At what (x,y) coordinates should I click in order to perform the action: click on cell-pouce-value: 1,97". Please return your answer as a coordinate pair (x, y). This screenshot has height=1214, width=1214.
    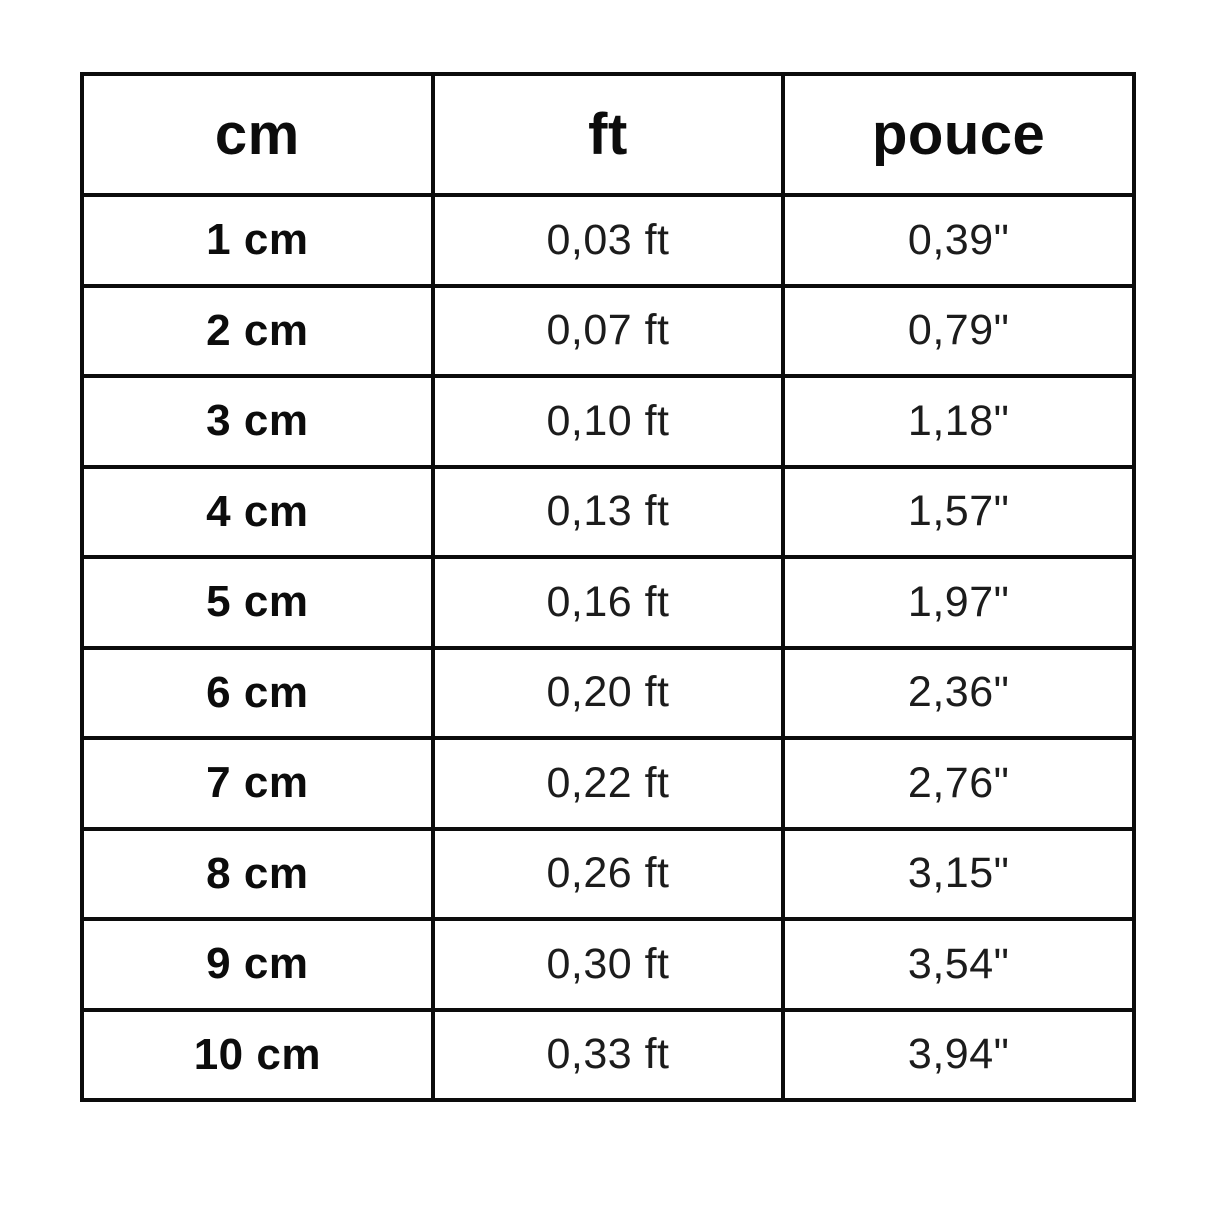
    Looking at the image, I should click on (958, 602).